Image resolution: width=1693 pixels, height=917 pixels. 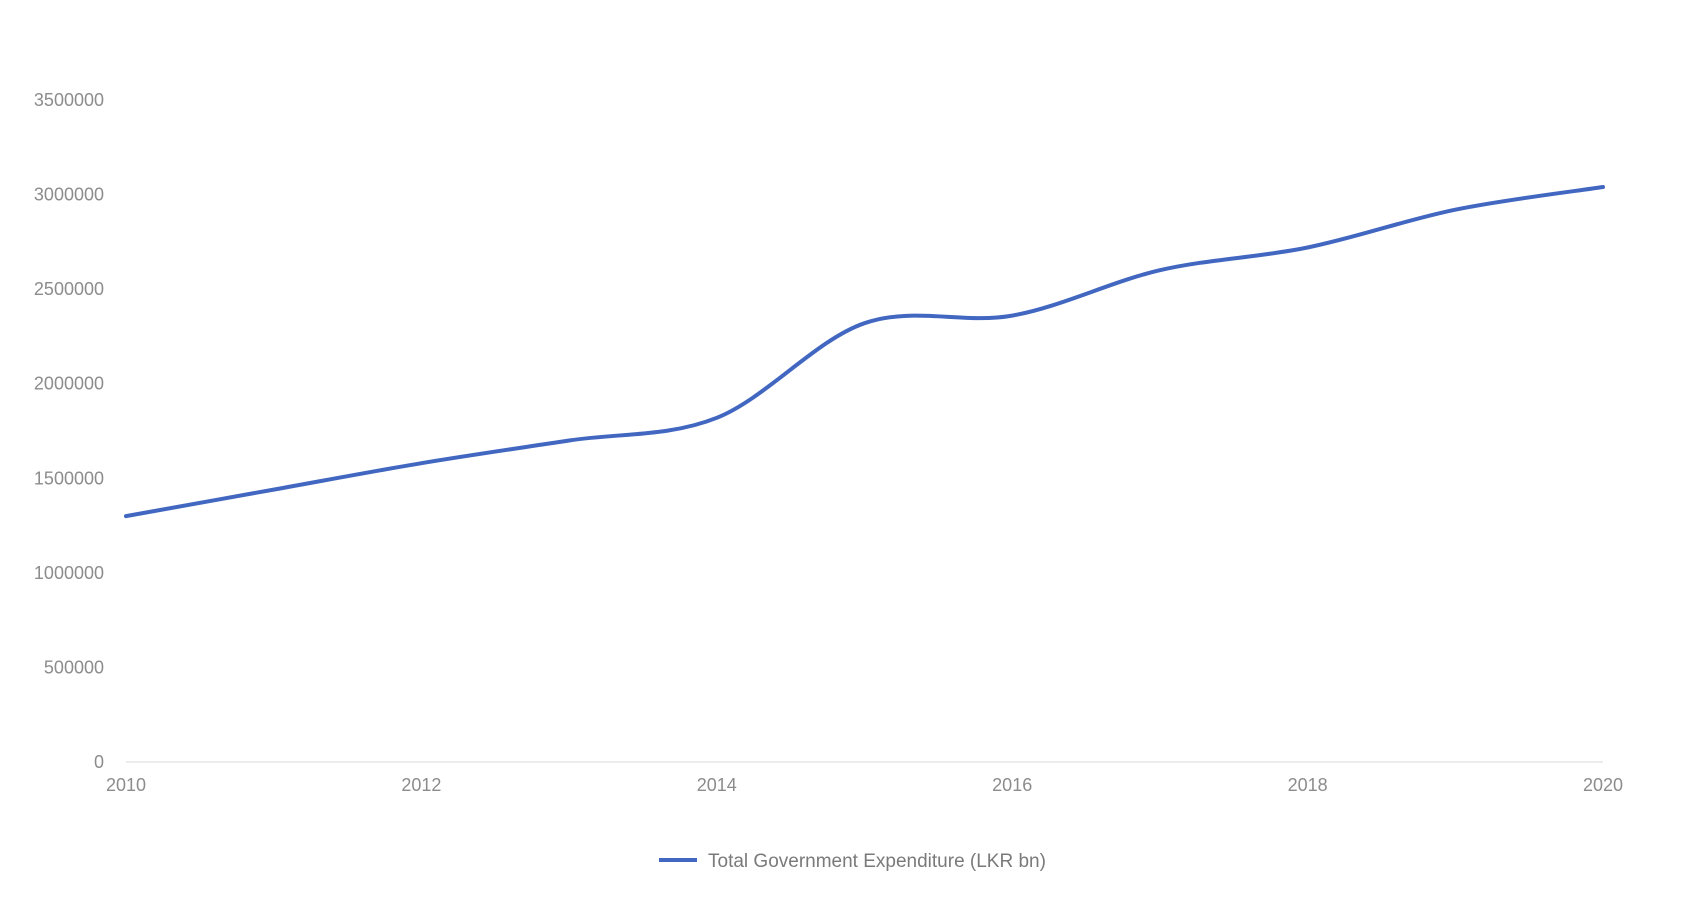 I want to click on x-tick-label: 2010, so click(x=126, y=785).